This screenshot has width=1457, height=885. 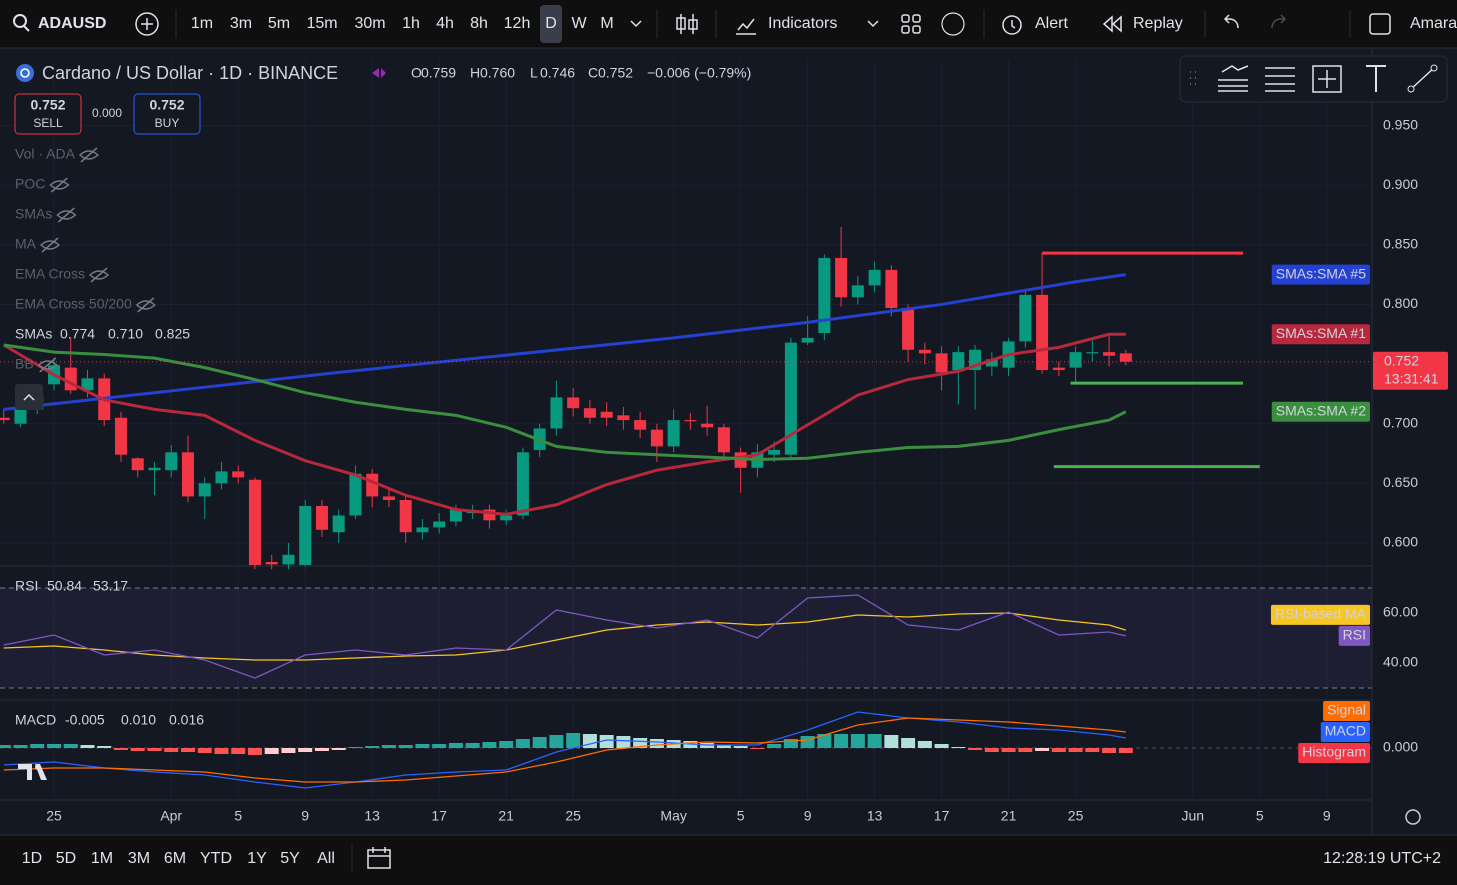 What do you see at coordinates (1193, 78) in the screenshot?
I see `drag-handle` at bounding box center [1193, 78].